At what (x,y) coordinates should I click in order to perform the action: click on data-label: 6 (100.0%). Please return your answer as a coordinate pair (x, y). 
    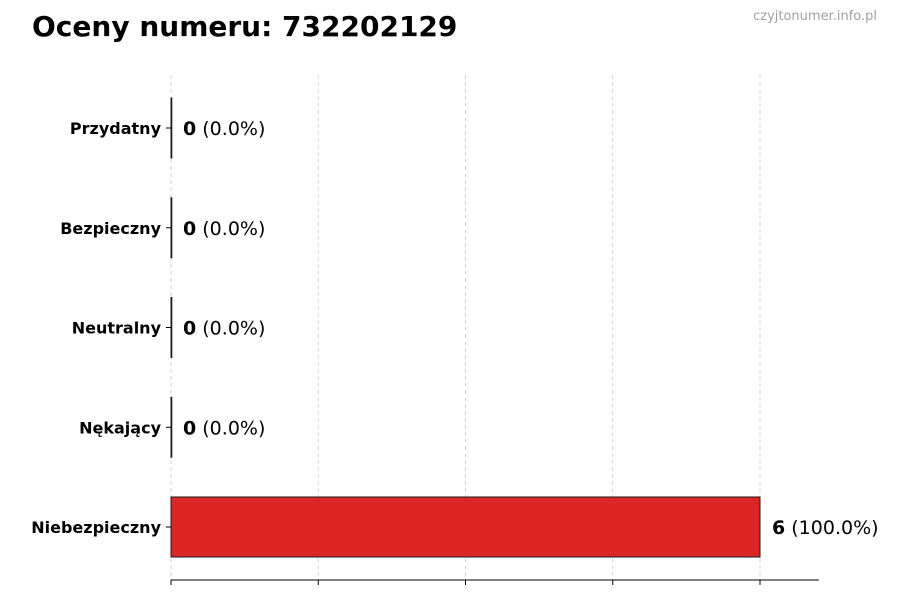
    Looking at the image, I should click on (825, 528).